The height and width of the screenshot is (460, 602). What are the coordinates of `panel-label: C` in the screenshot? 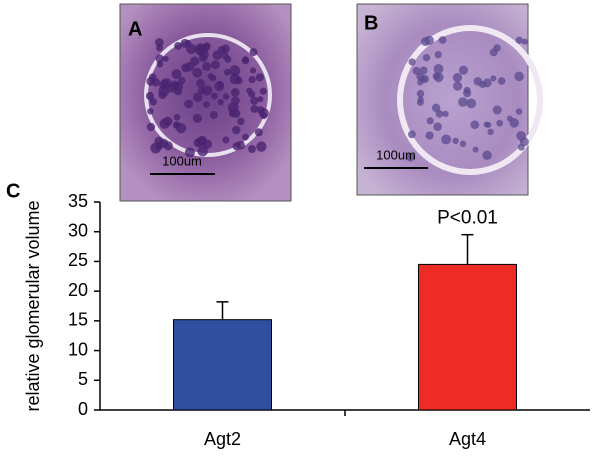 It's located at (13, 191).